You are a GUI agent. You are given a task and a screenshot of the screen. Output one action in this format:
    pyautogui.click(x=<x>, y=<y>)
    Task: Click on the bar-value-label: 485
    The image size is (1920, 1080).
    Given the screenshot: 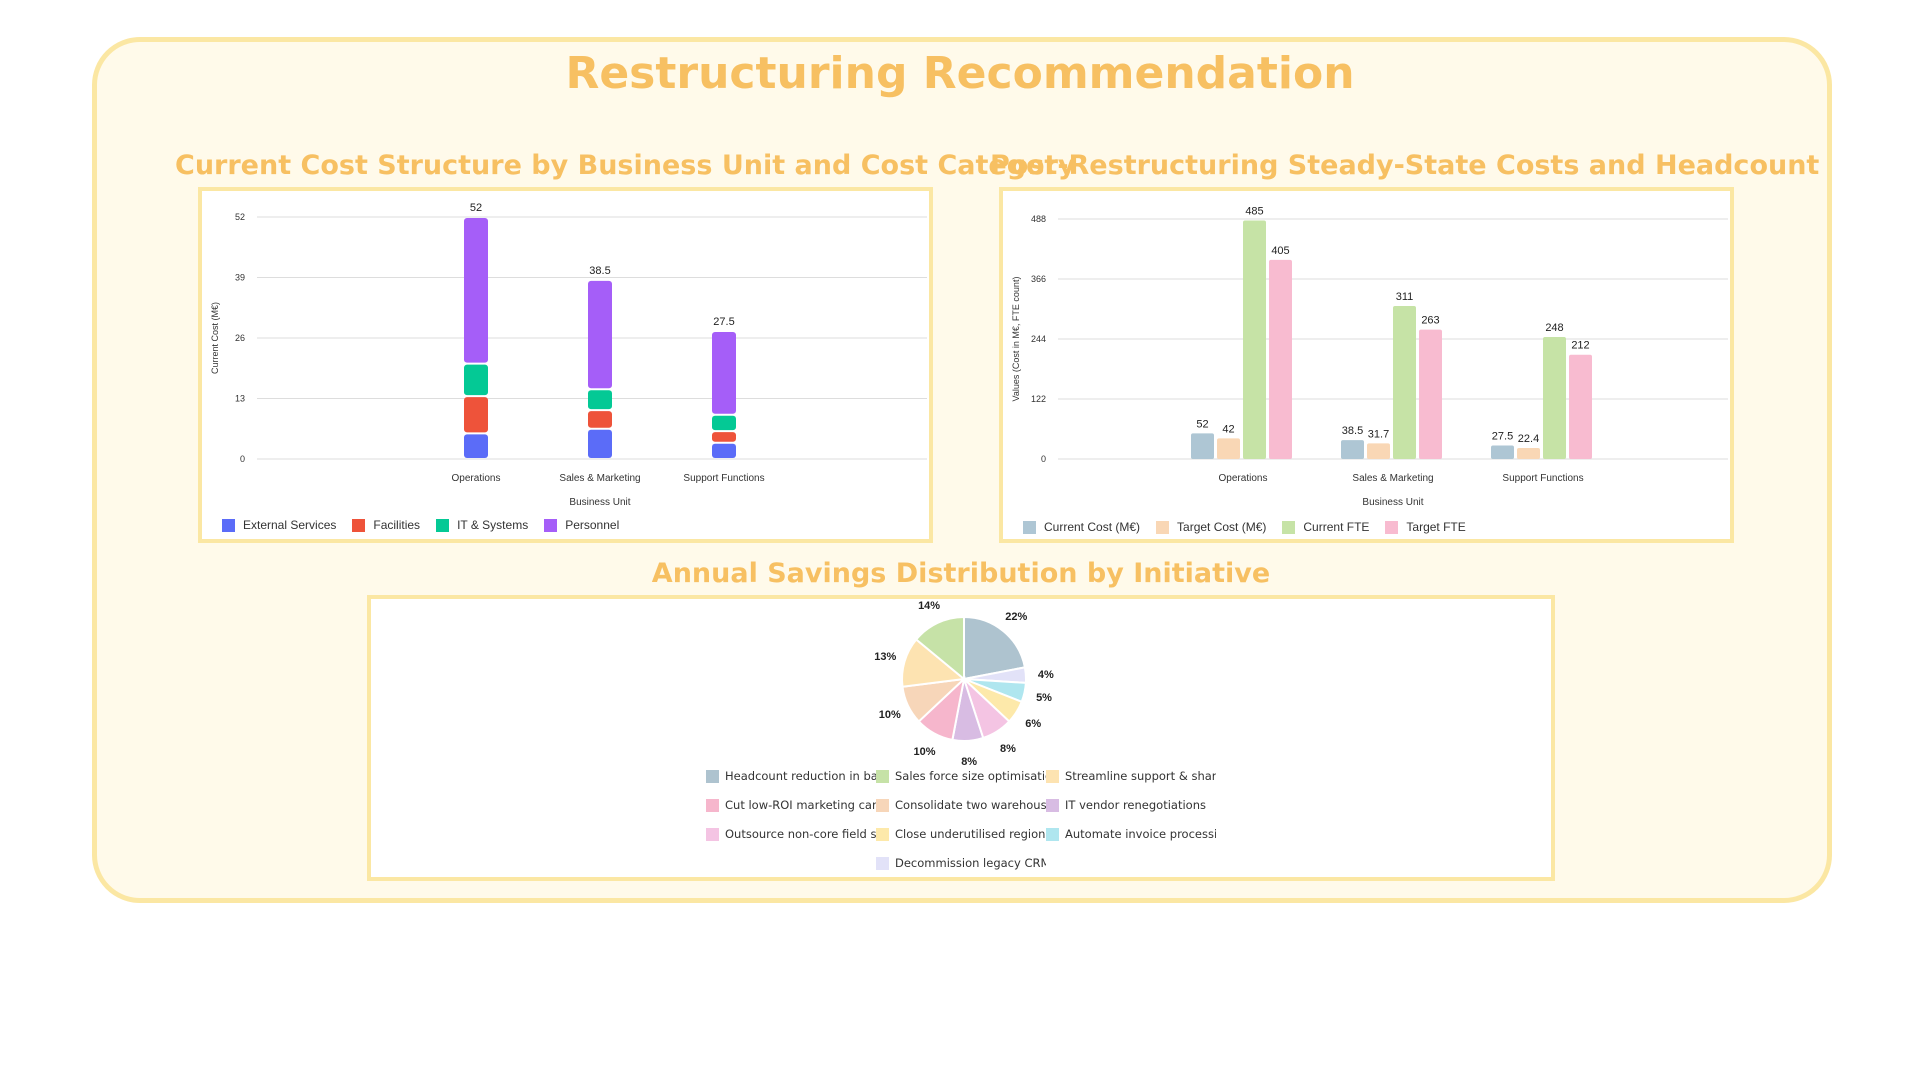 What is the action you would take?
    pyautogui.click(x=1254, y=211)
    